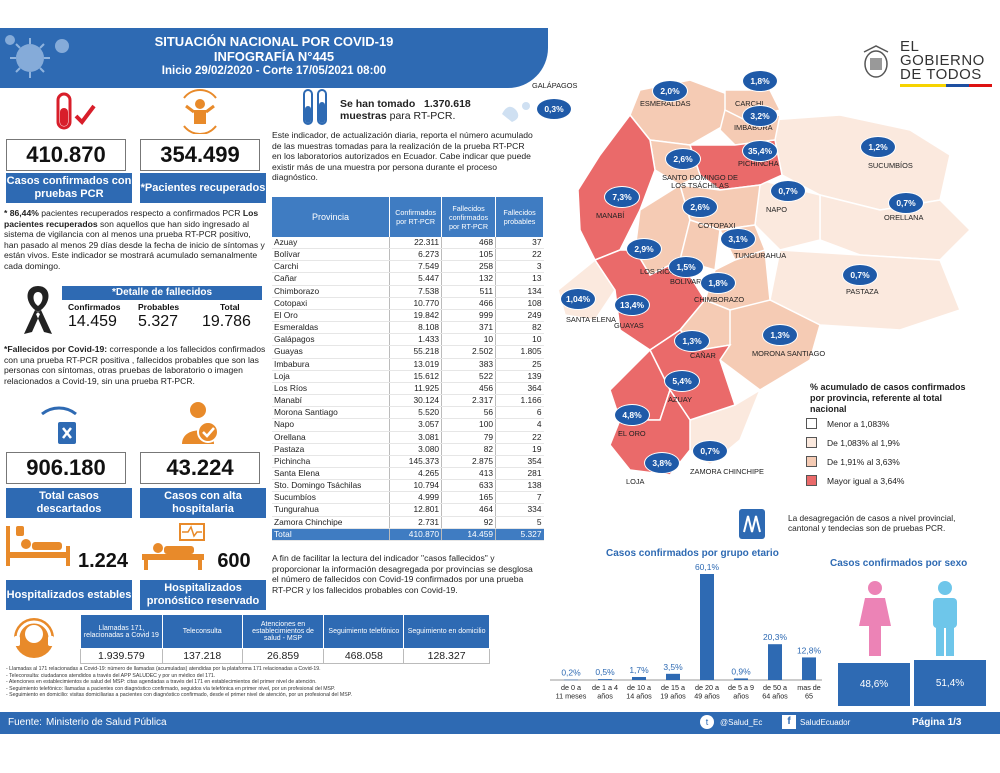 Image resolution: width=1000 pixels, height=773 pixels. Describe the element at coordinates (519, 425) in the screenshot. I see `province-value: 4` at that location.